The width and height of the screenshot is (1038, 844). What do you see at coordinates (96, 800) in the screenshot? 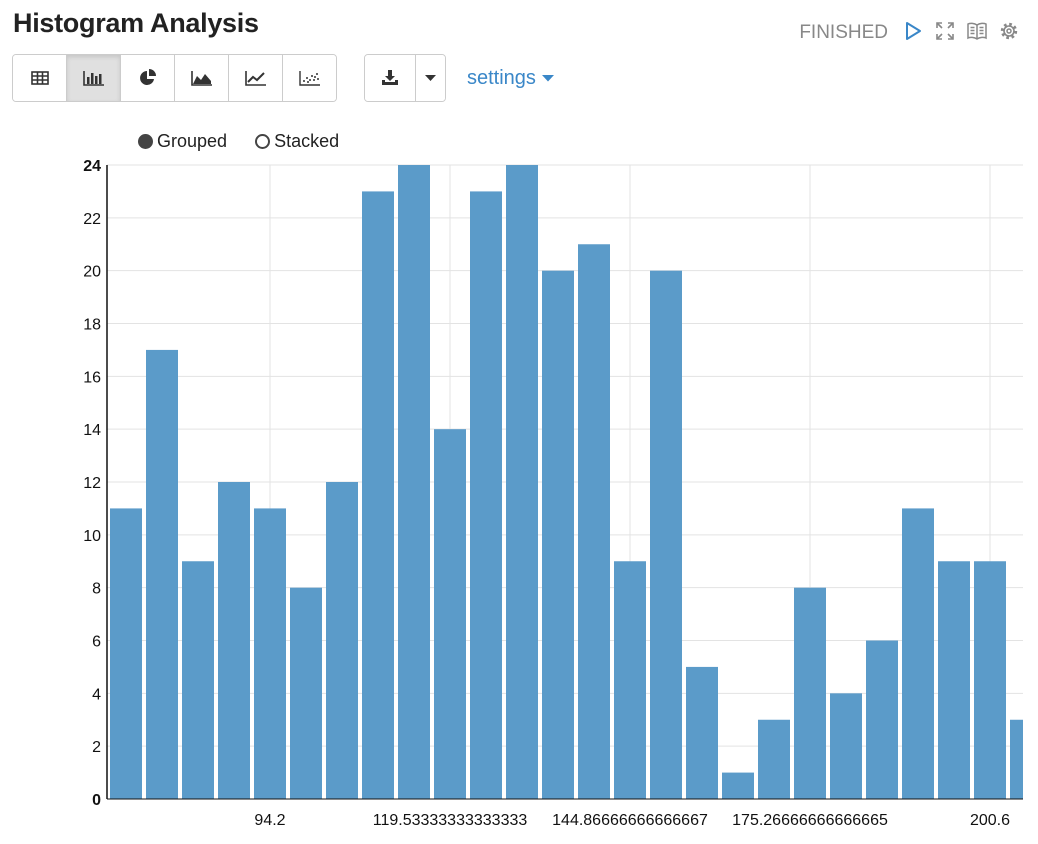
I see `y-tick-label: 0` at bounding box center [96, 800].